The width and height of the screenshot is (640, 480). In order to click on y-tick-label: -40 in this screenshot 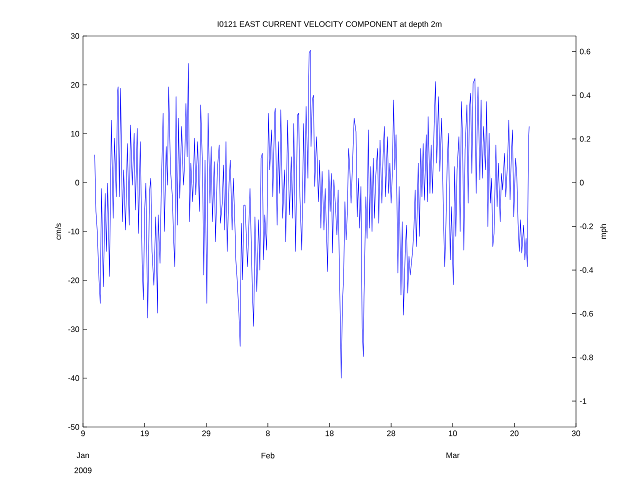, I will do `click(74, 378)`.